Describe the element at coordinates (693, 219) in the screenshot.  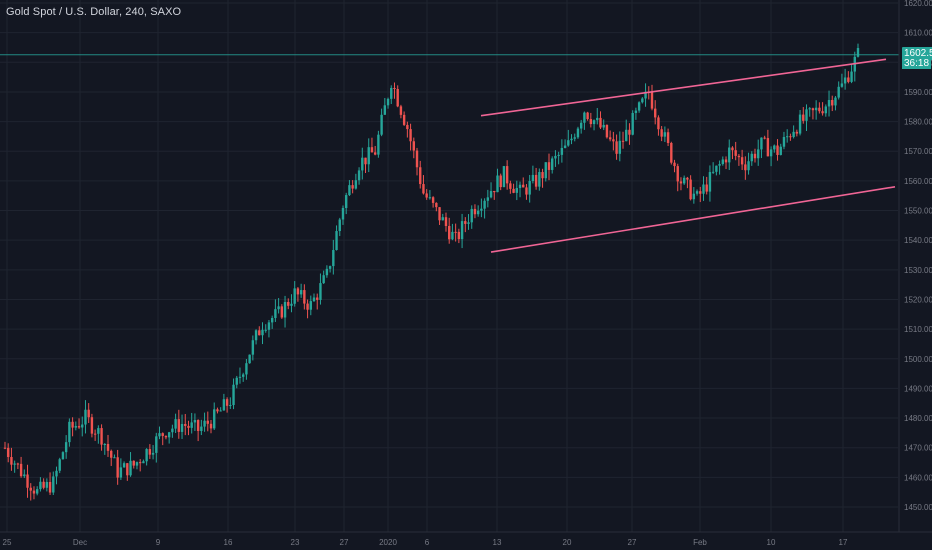
I see `lower-trendline` at that location.